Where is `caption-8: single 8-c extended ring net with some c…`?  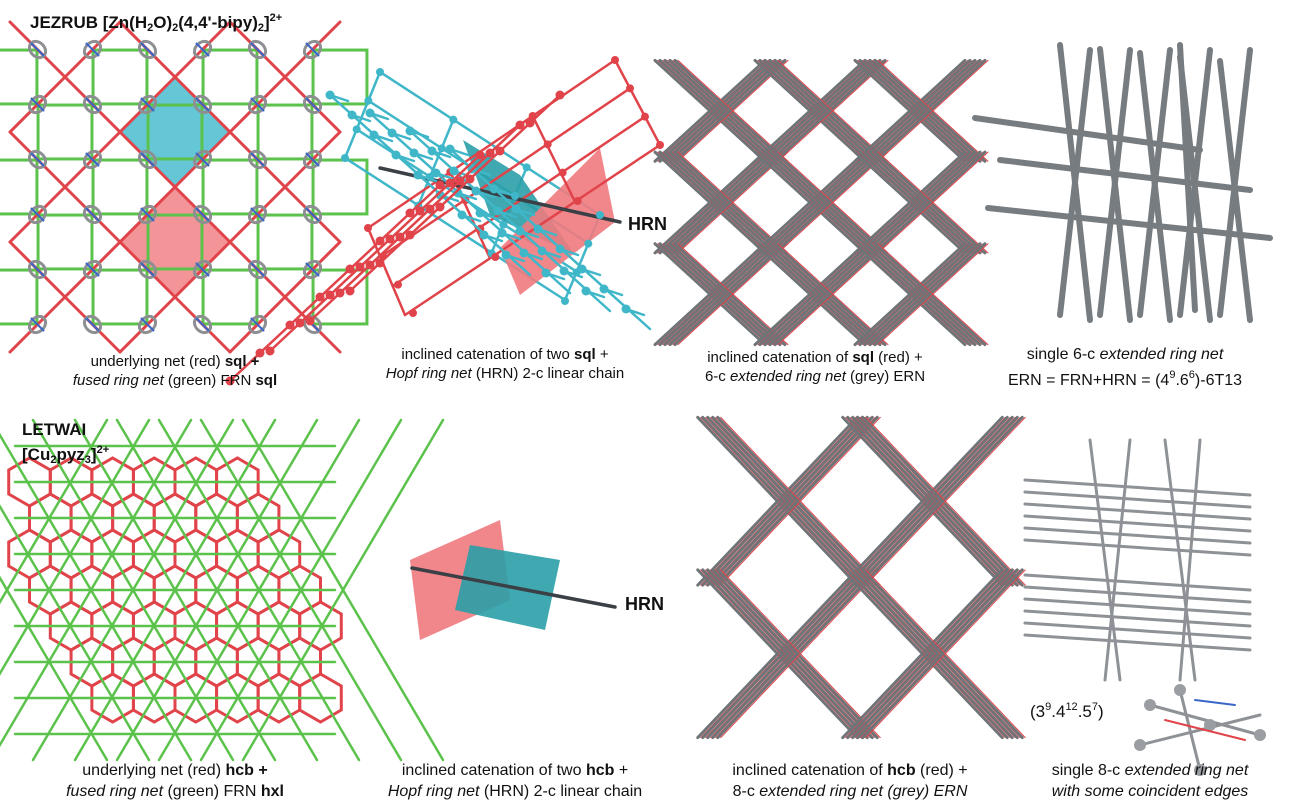
caption-8: single 8-c extended ring net with some c… is located at coordinates (1150, 781).